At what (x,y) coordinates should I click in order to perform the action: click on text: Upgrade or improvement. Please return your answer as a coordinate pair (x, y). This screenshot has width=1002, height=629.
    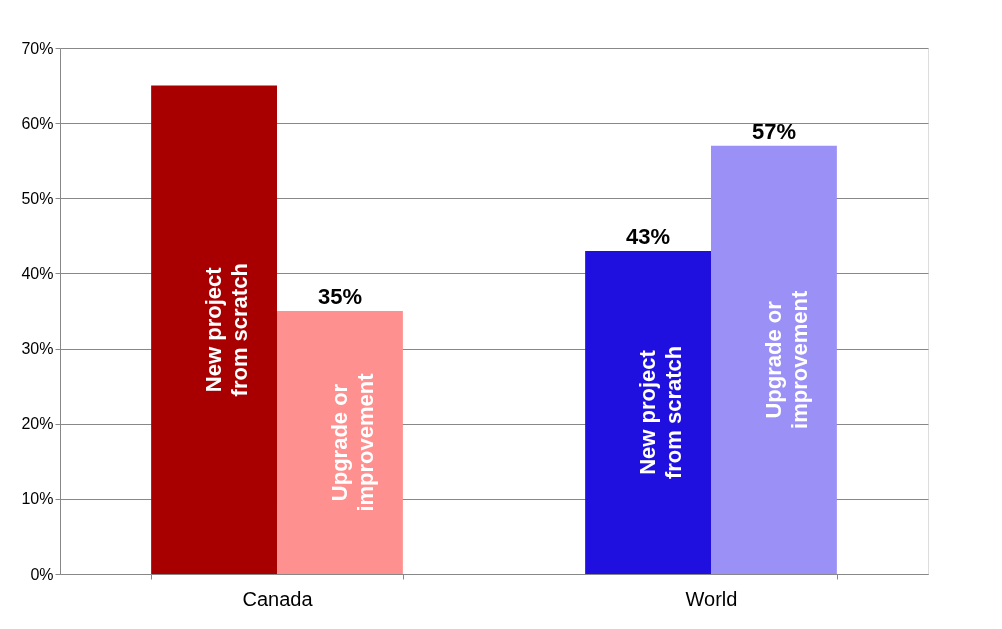
    Looking at the image, I should click on (786, 359).